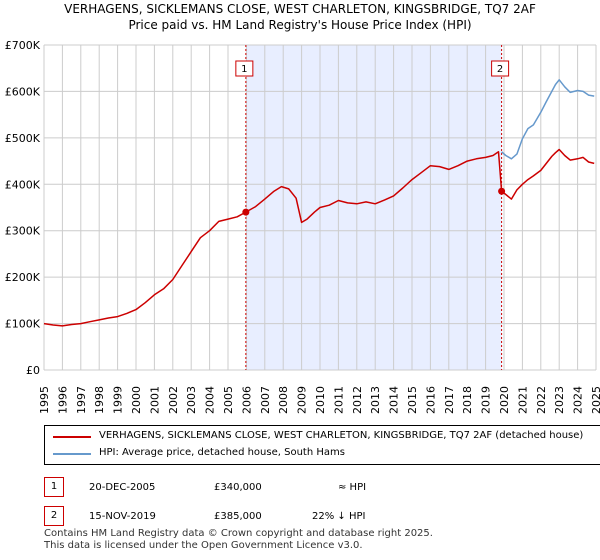 The image size is (600, 560). I want to click on marker-label: 1, so click(244, 69).